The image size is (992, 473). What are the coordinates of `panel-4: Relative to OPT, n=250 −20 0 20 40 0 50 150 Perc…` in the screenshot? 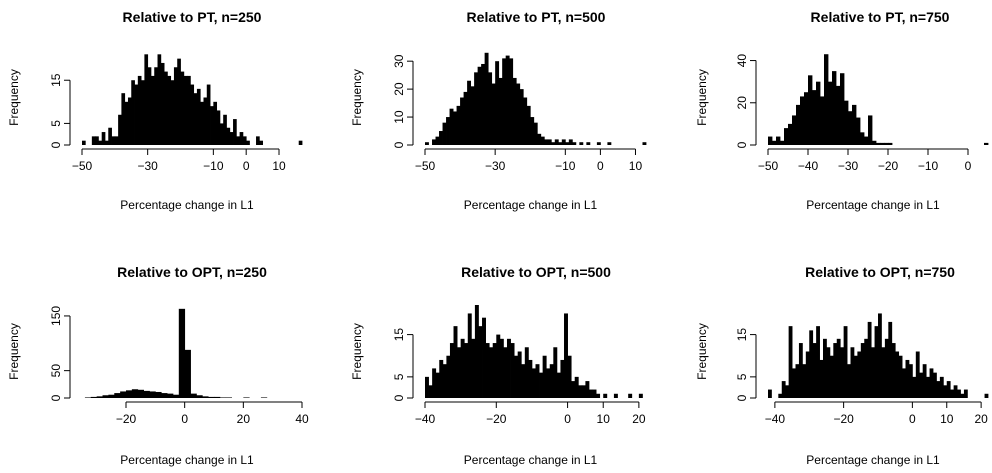 It's located at (158, 365).